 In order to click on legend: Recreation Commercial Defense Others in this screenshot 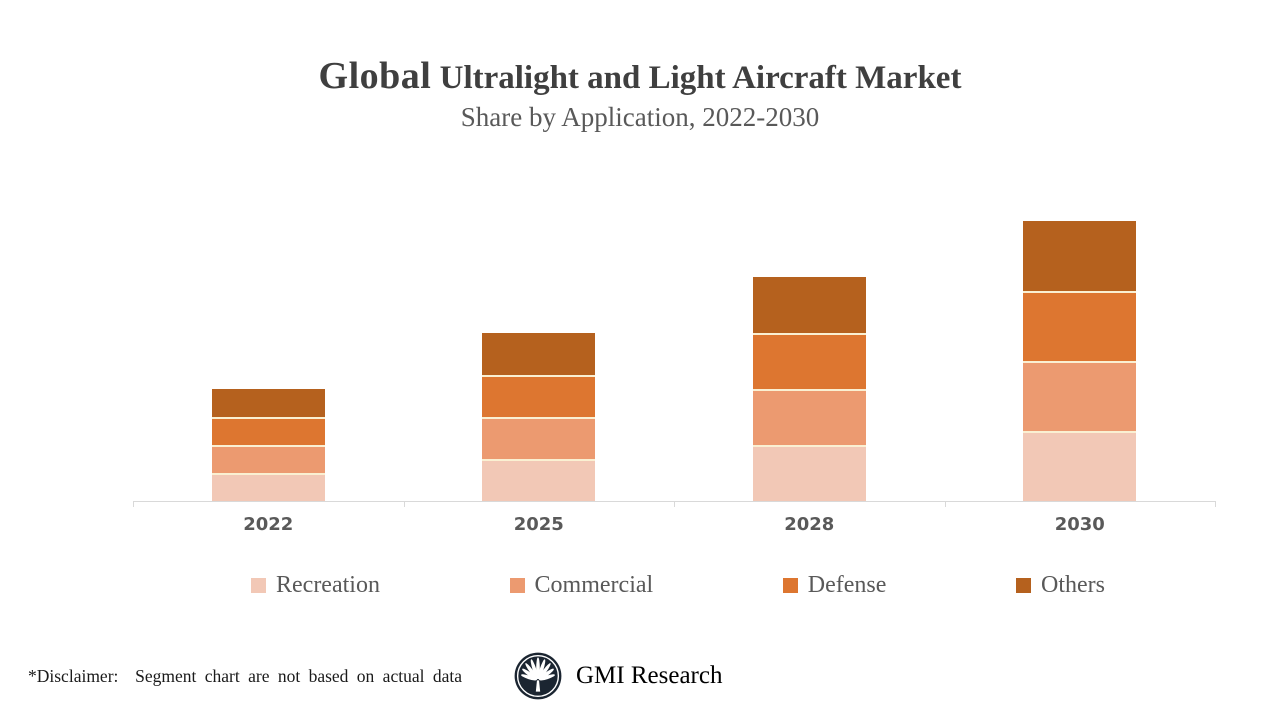, I will do `click(678, 585)`.